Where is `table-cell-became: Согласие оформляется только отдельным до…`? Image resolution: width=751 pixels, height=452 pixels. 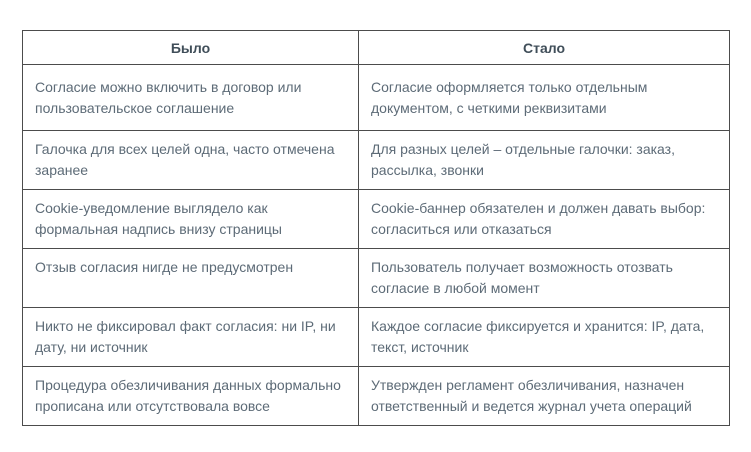
table-cell-became: Согласие оформляется только отдельным до… is located at coordinates (544, 97).